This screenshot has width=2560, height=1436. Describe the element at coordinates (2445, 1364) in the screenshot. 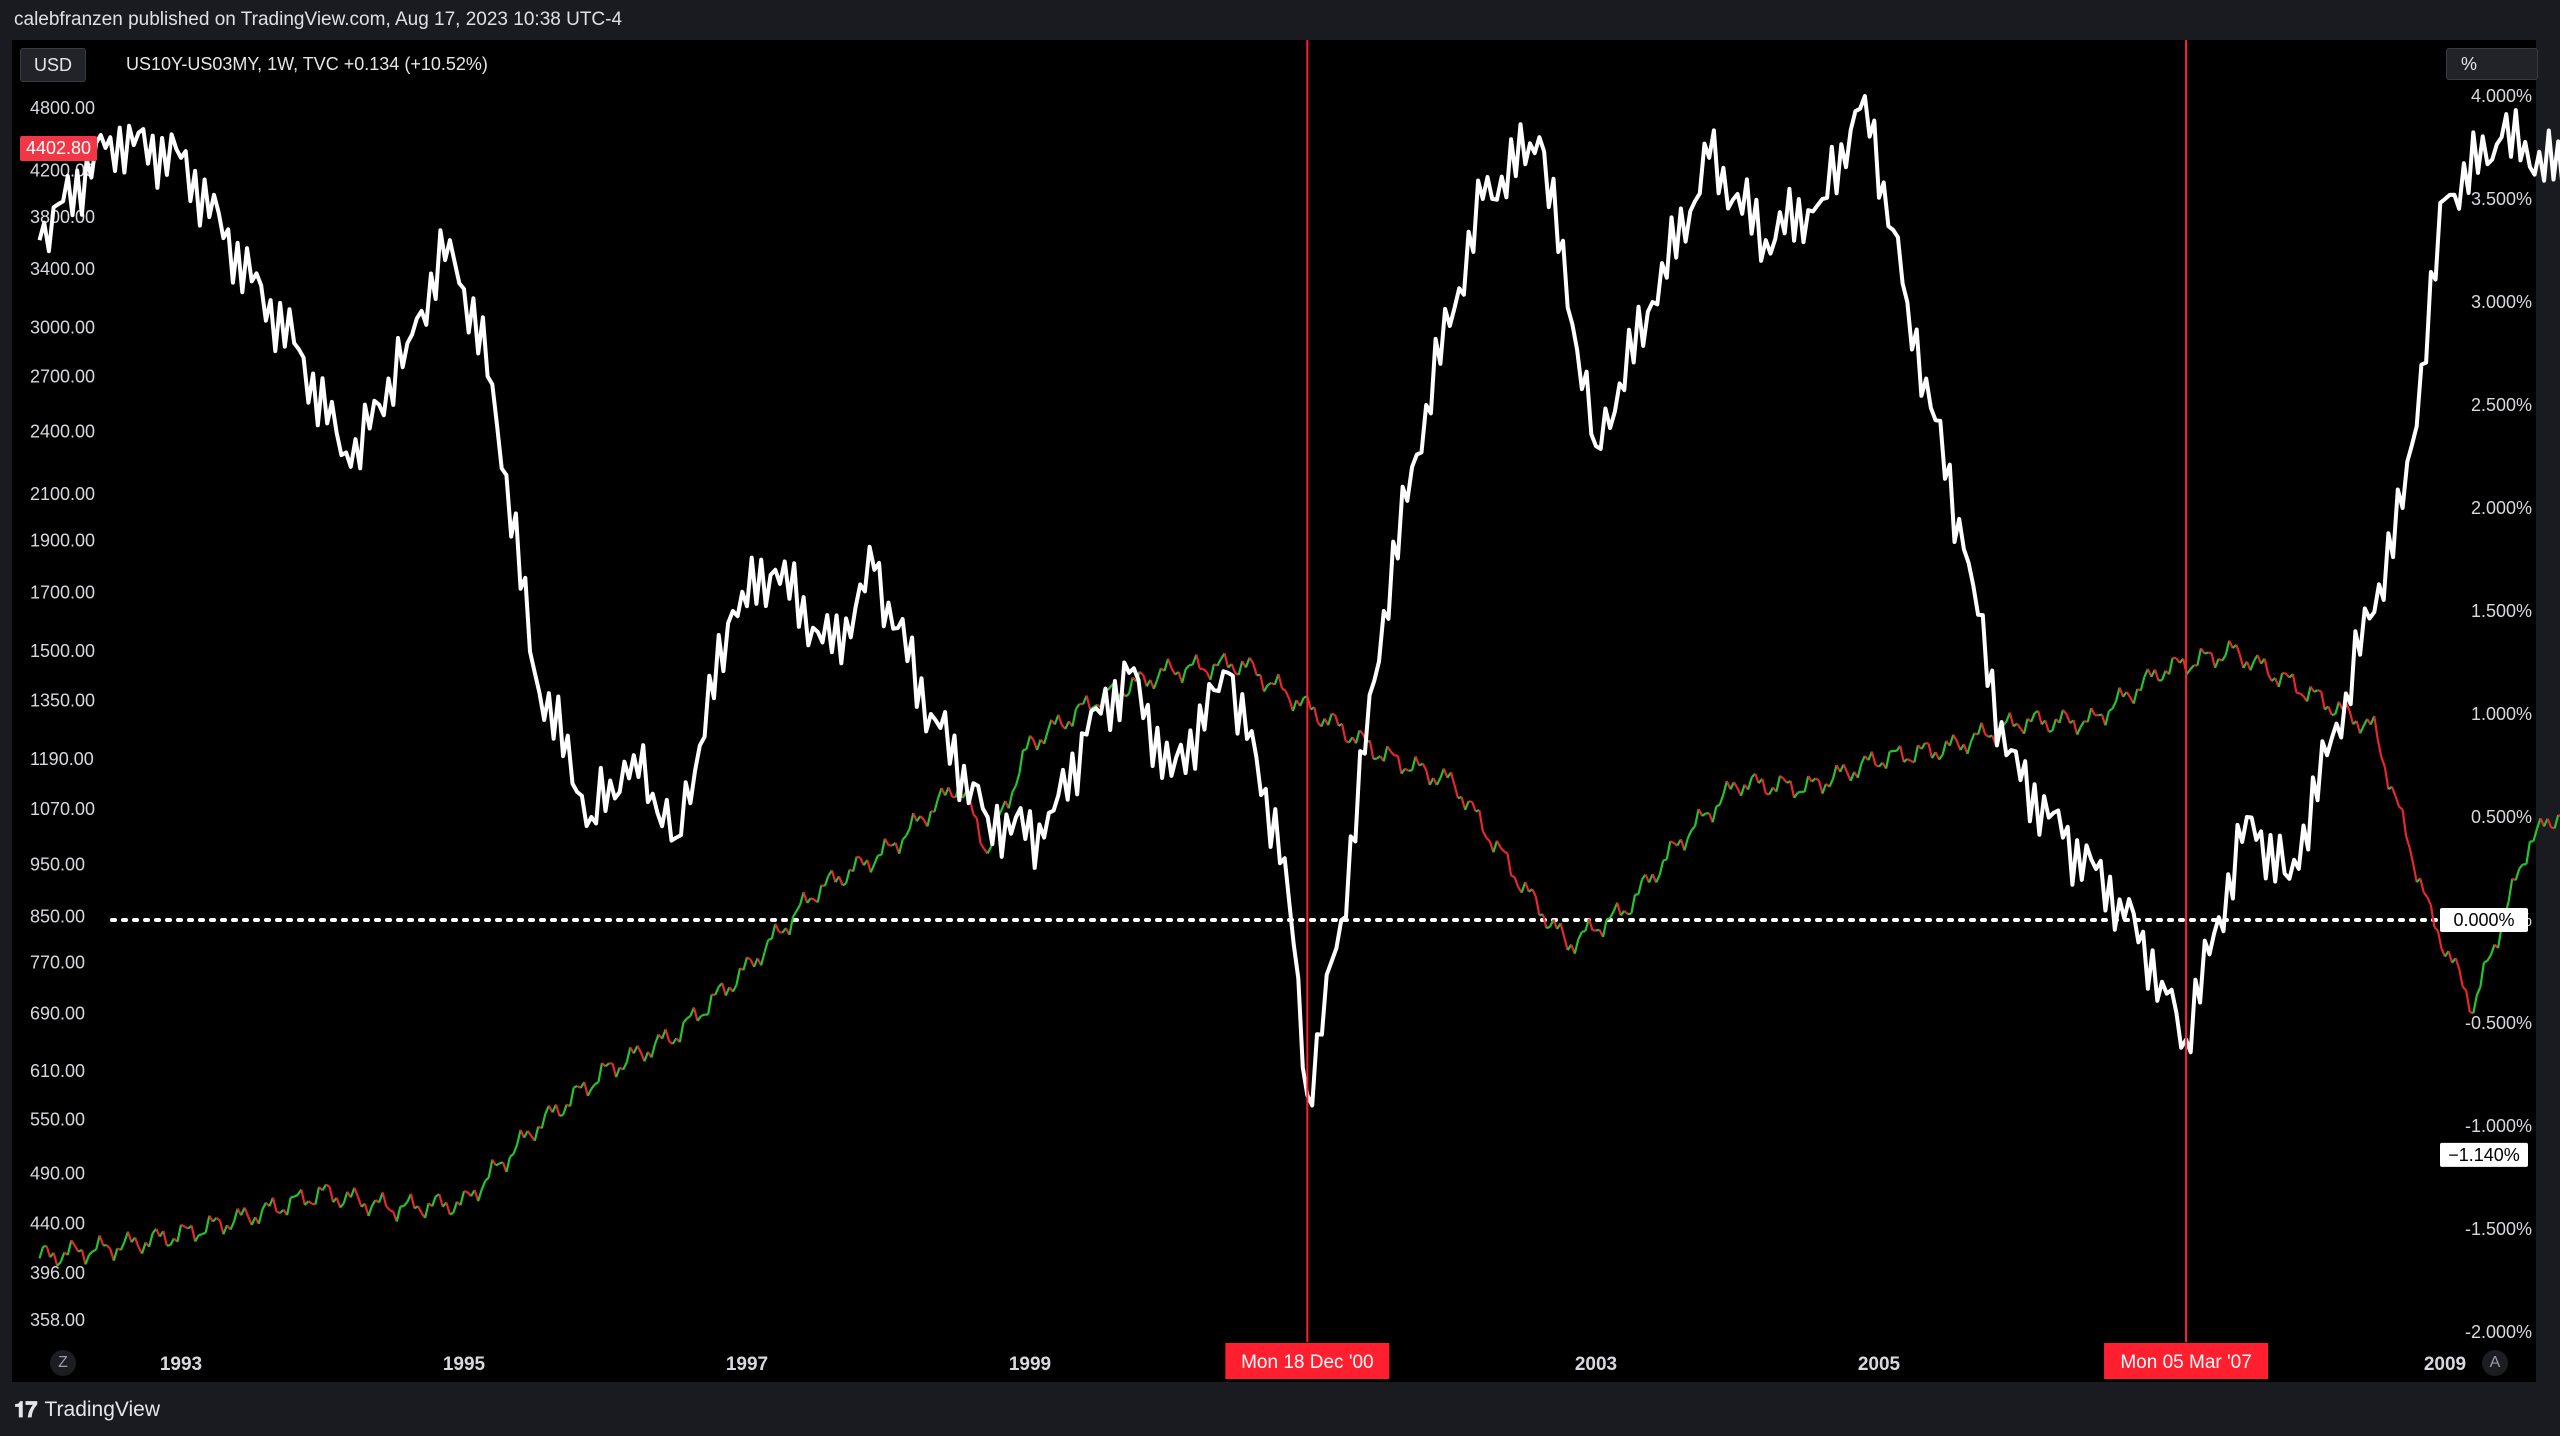

I see `x-axis-tick: 2009` at that location.